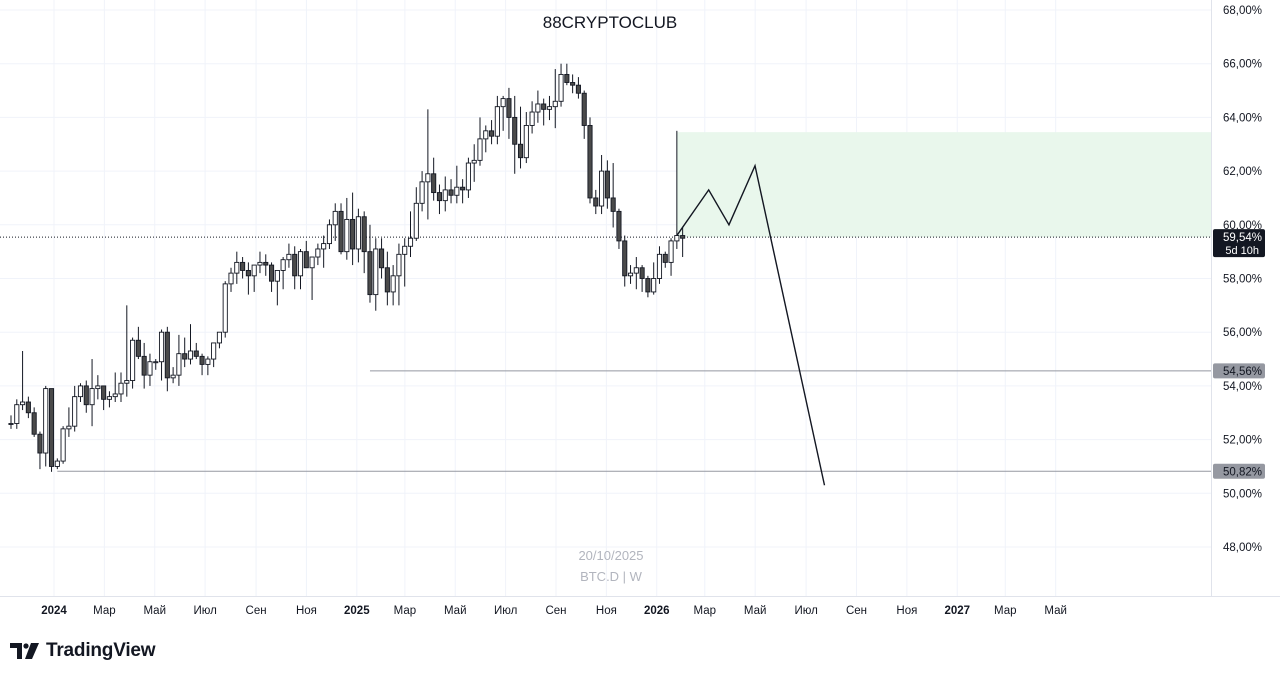 The width and height of the screenshot is (1280, 678). Describe the element at coordinates (1242, 11) in the screenshot. I see `y-tick-label: 68,00%` at that location.